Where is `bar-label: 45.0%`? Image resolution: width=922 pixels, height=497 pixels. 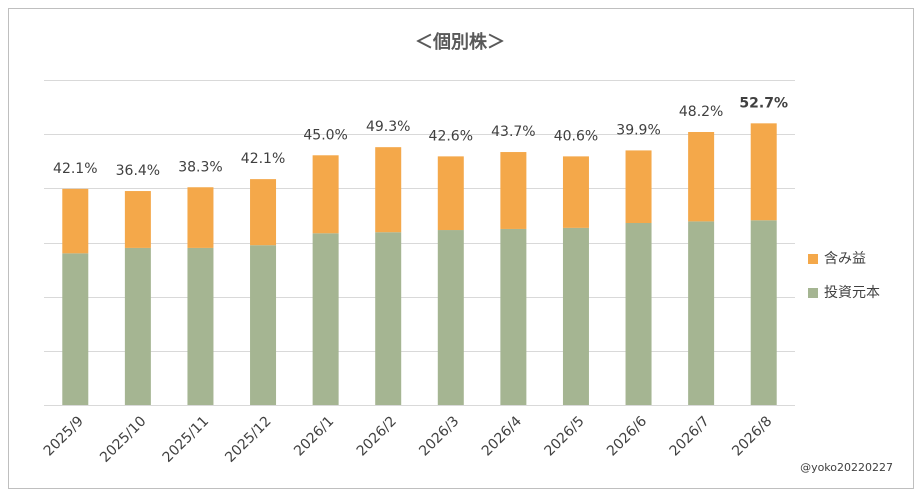
bar-label: 45.0% is located at coordinates (325, 135).